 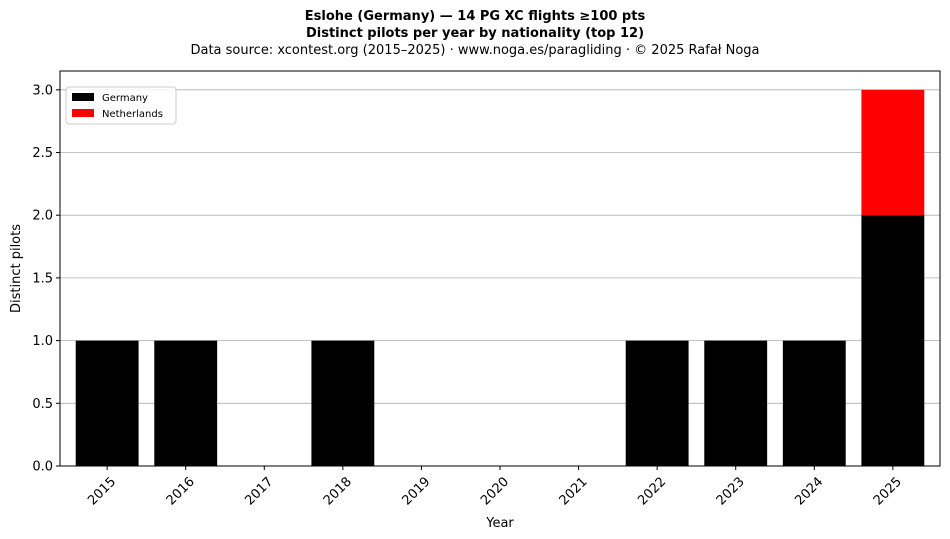 What do you see at coordinates (338, 491) in the screenshot?
I see `x-tick-label: 2018` at bounding box center [338, 491].